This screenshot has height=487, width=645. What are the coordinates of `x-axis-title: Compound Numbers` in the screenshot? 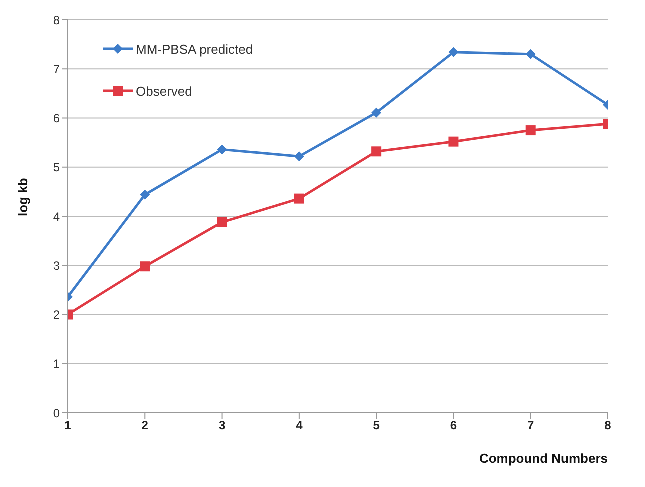 It's located at (543, 458).